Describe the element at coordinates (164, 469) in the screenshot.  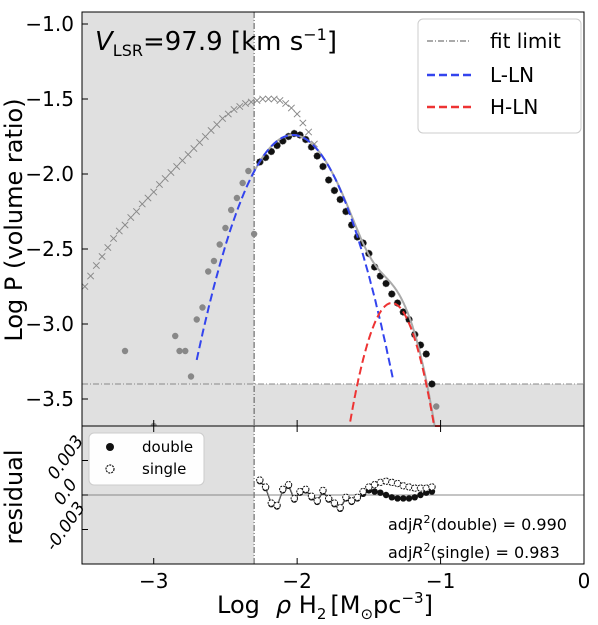
I see `legend-single-label: single` at that location.